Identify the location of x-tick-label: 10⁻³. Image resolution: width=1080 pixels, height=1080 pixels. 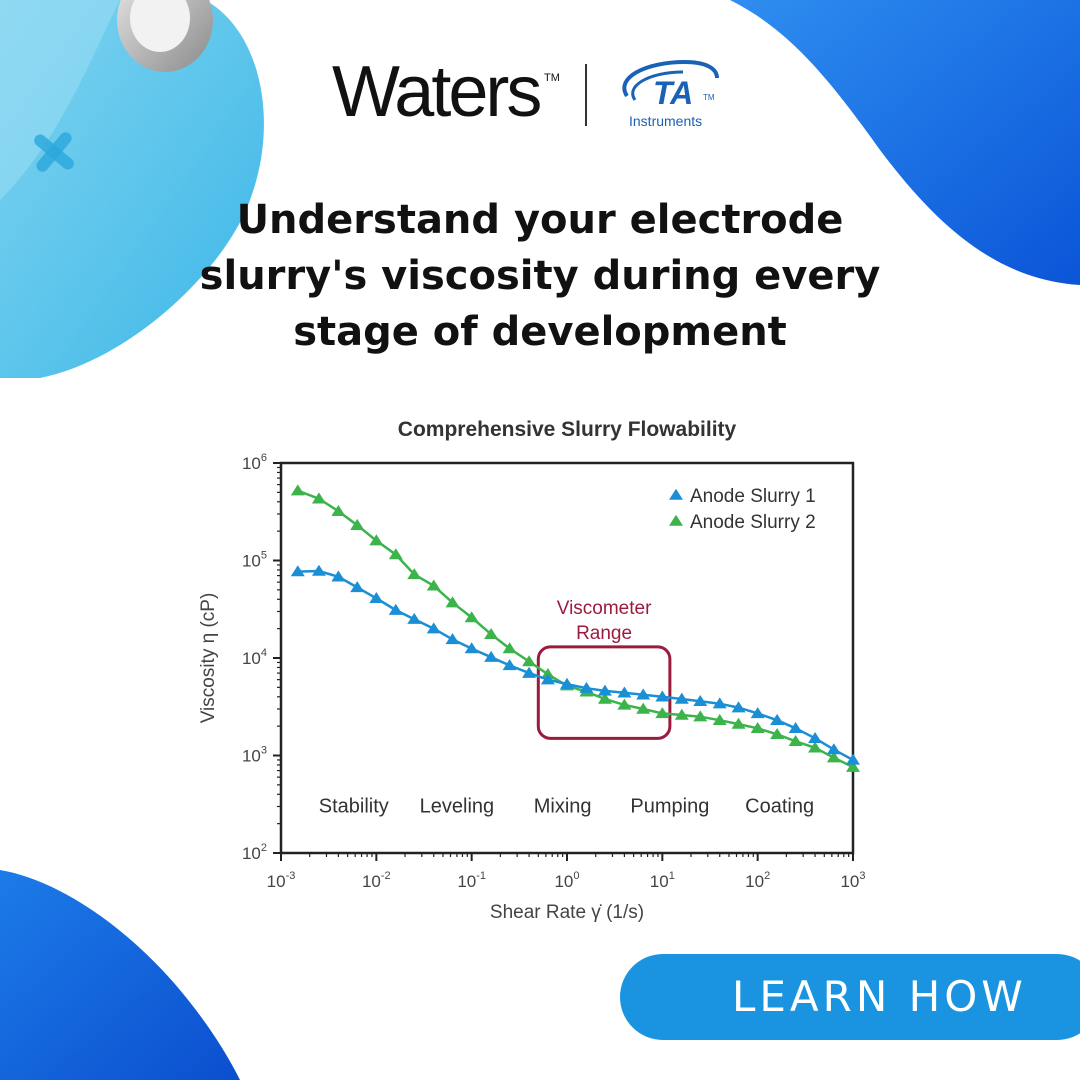
(281, 880).